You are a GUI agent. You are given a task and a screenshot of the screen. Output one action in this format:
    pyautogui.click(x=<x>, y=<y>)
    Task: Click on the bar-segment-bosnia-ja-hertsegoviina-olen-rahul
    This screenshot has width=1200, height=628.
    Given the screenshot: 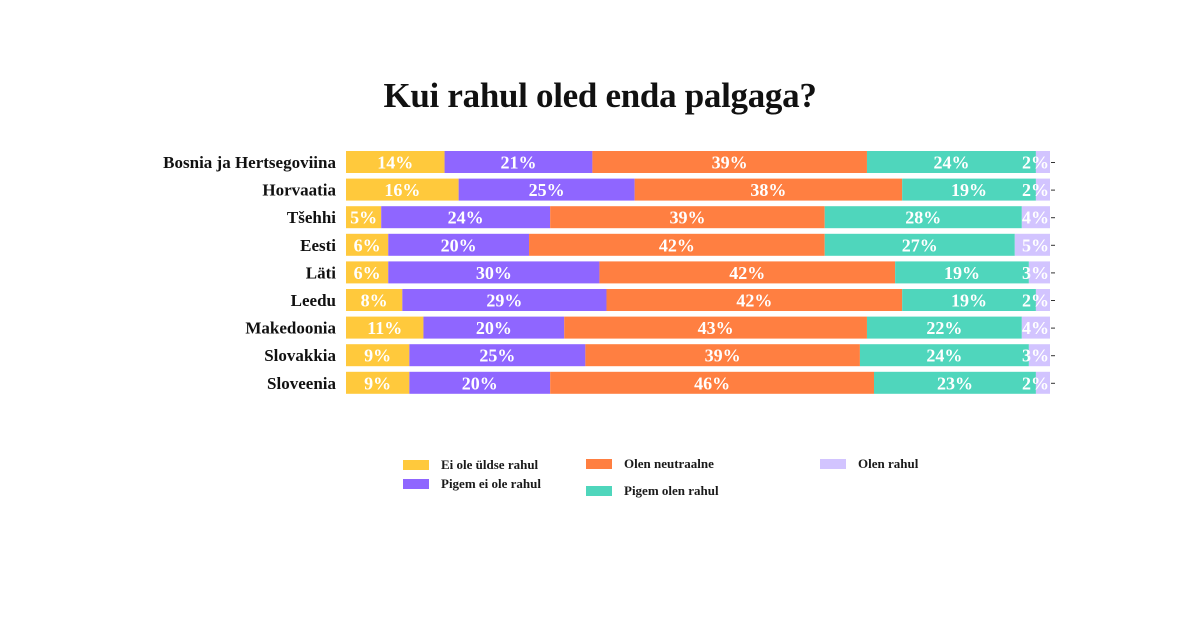 What is the action you would take?
    pyautogui.click(x=1042, y=162)
    